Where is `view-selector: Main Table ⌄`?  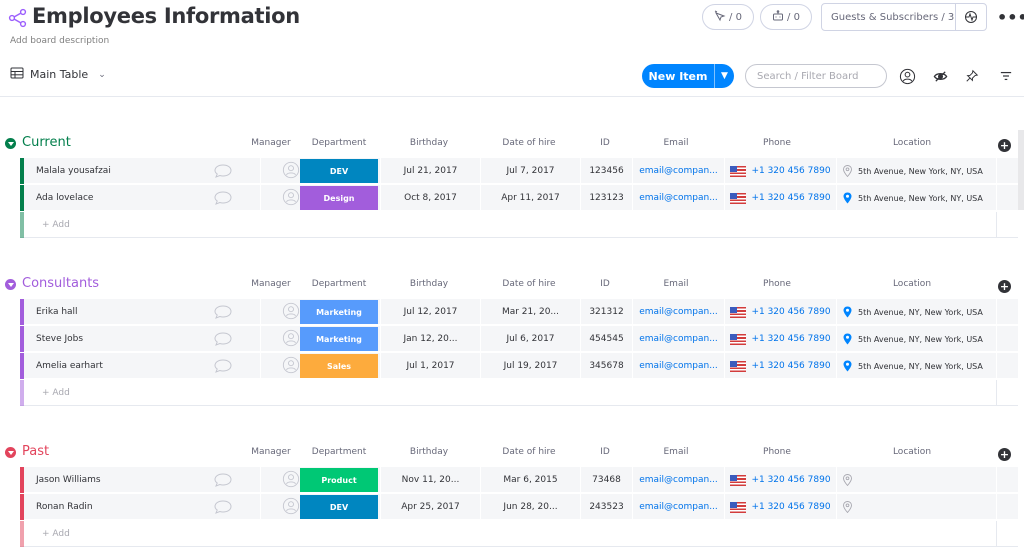 view-selector: Main Table ⌄ is located at coordinates (58, 74).